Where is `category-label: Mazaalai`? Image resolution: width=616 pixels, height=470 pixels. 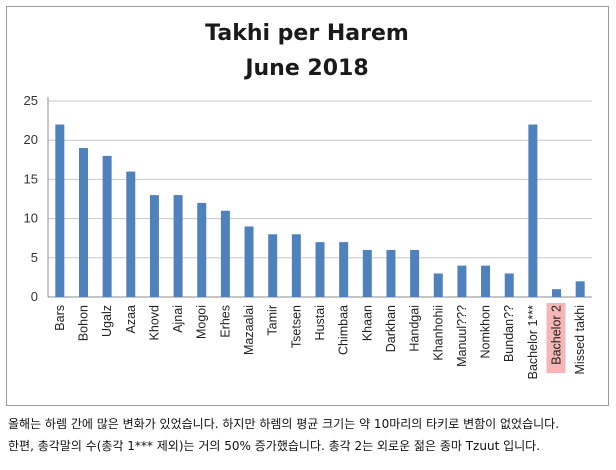
category-label: Mazaalai is located at coordinates (249, 330).